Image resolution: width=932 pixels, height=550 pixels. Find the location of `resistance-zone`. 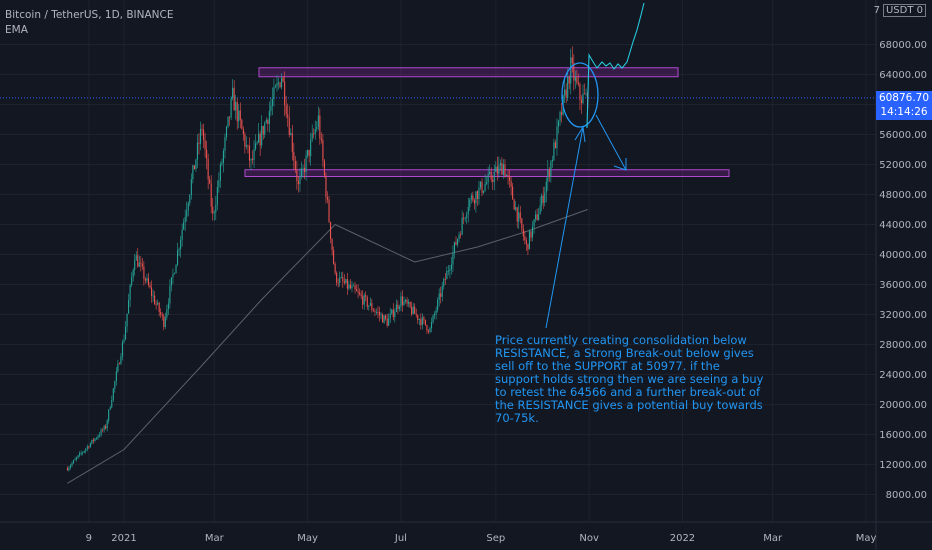

resistance-zone is located at coordinates (468, 72).